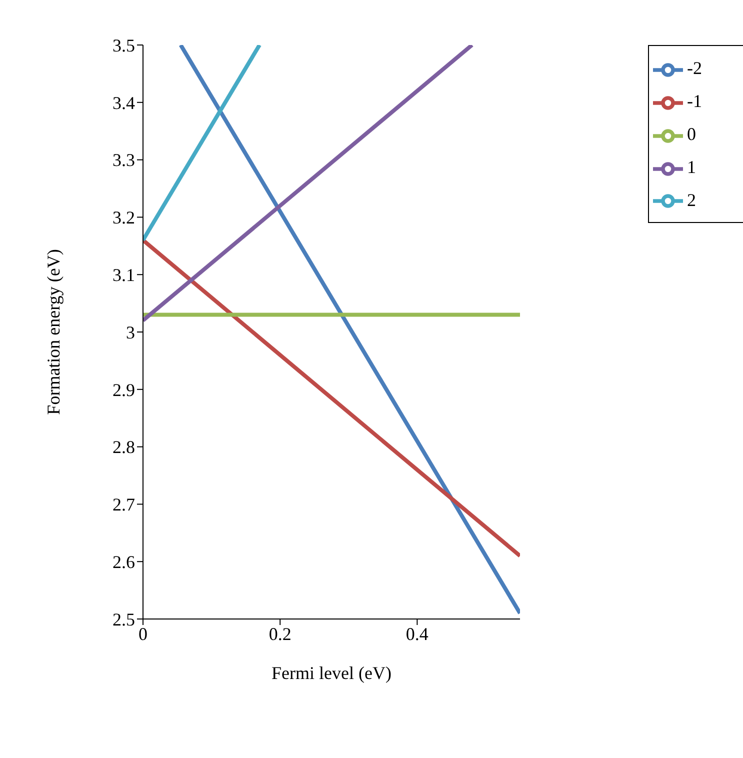  What do you see at coordinates (53, 332) in the screenshot?
I see `y-axis-title: Formation energy (eV)` at bounding box center [53, 332].